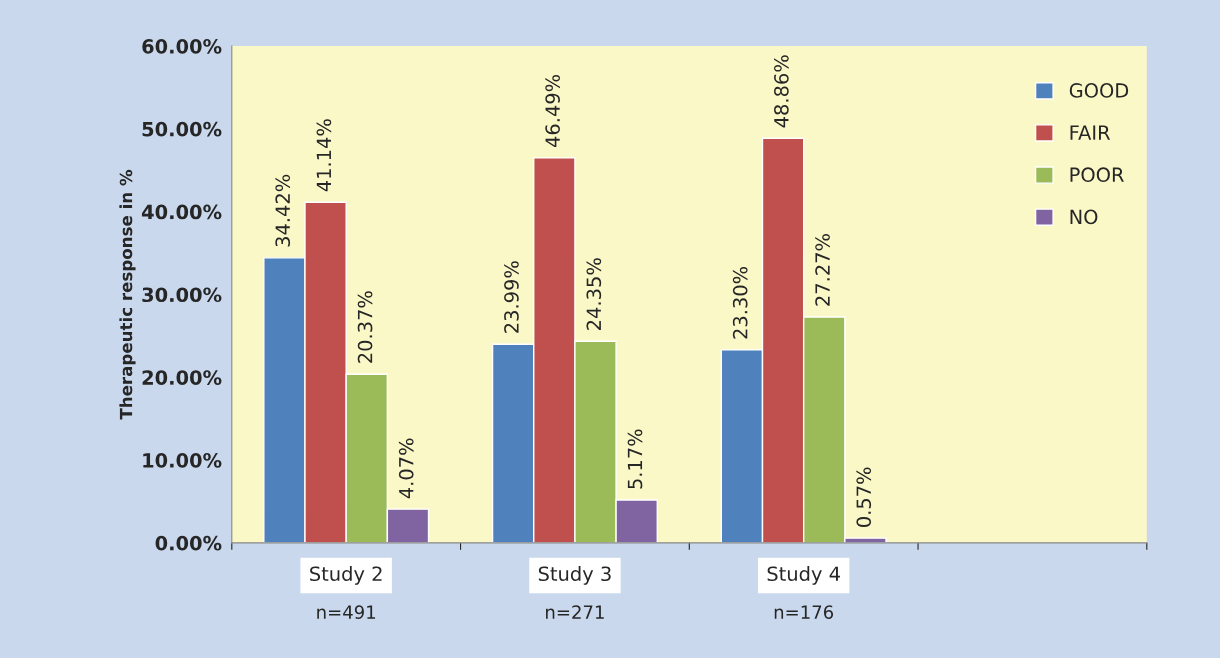  I want to click on legend-label: GOOD, so click(1099, 90).